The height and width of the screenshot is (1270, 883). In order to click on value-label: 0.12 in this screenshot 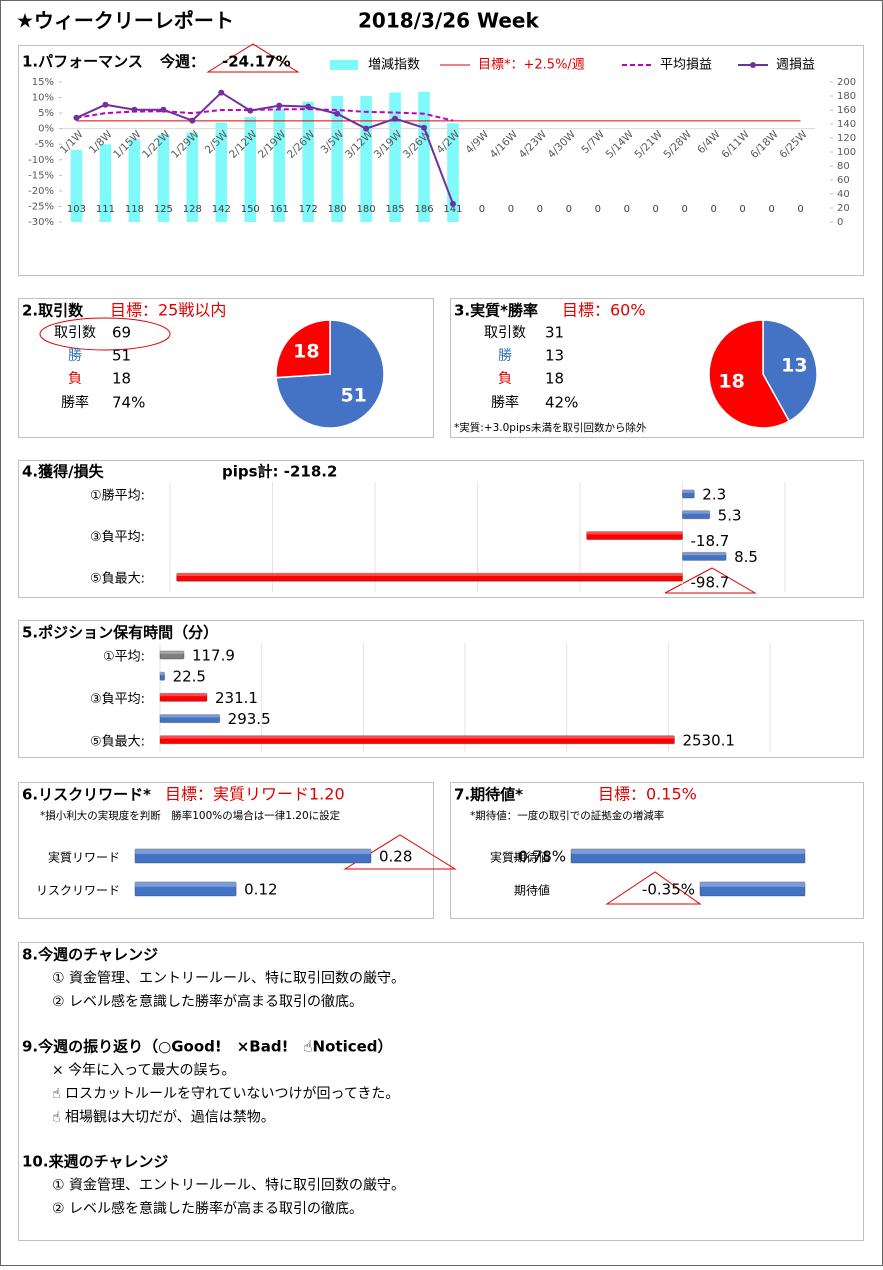, I will do `click(260, 890)`.